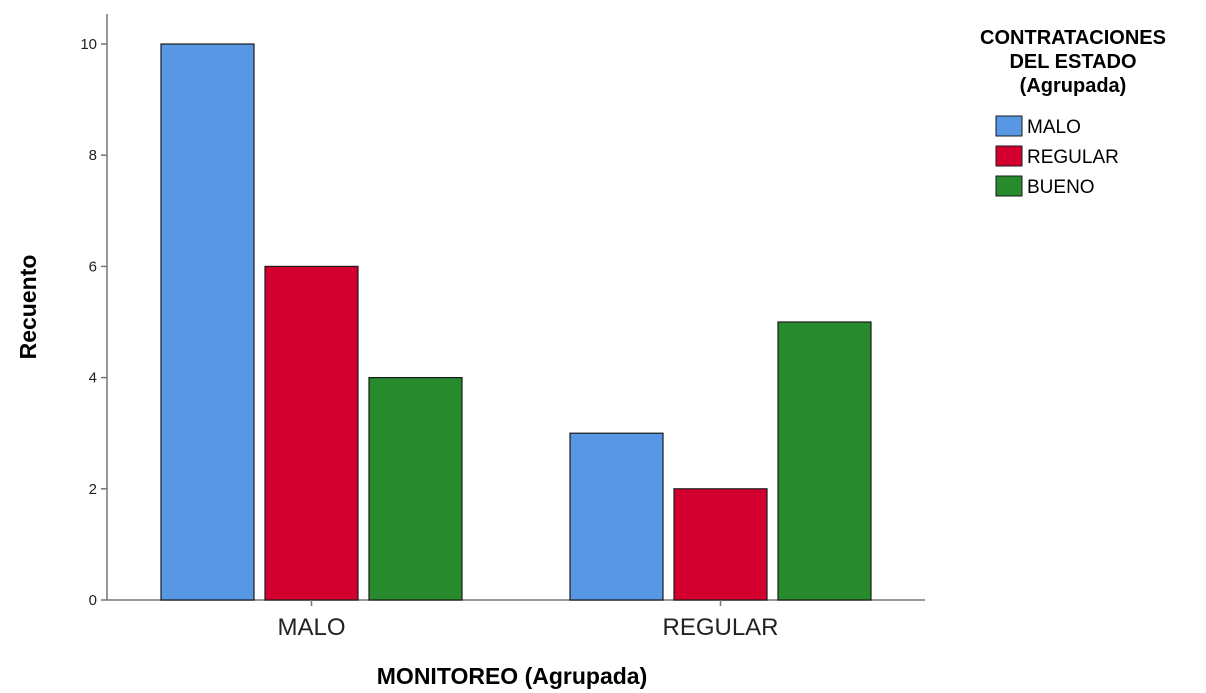 This screenshot has width=1206, height=693. Describe the element at coordinates (28, 307) in the screenshot. I see `y-axis-title: Recuento` at that location.